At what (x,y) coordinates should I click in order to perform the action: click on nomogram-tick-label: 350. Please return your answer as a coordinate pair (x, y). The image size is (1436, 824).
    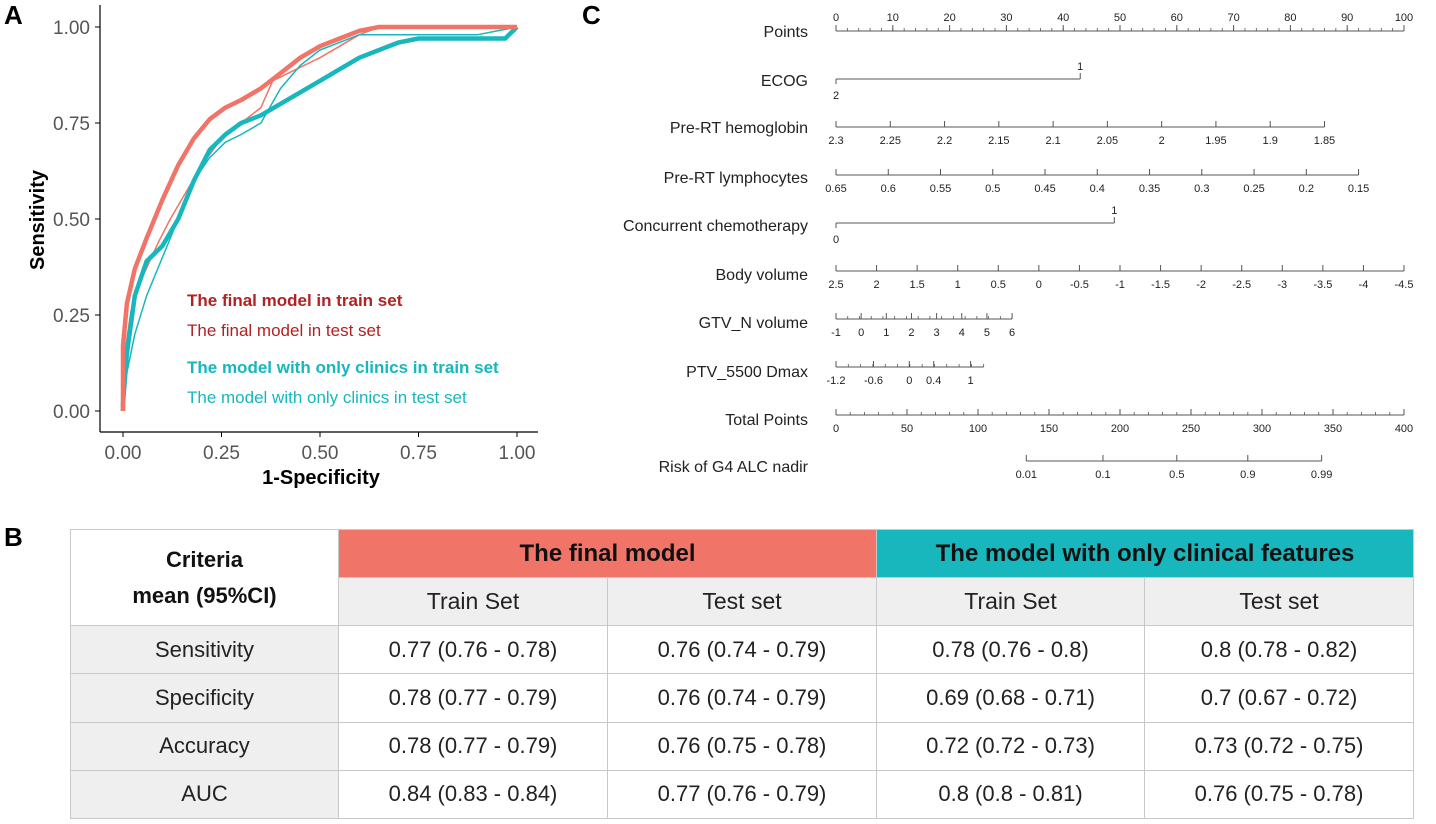
    Looking at the image, I should click on (1333, 429).